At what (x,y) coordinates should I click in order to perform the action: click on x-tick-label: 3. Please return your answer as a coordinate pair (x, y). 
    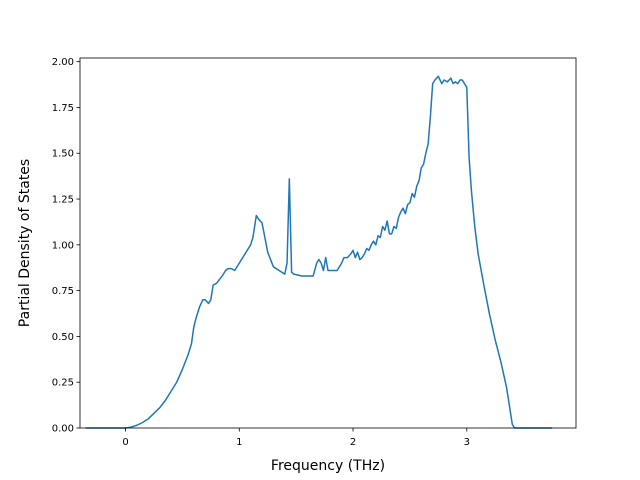
    Looking at the image, I should click on (467, 442).